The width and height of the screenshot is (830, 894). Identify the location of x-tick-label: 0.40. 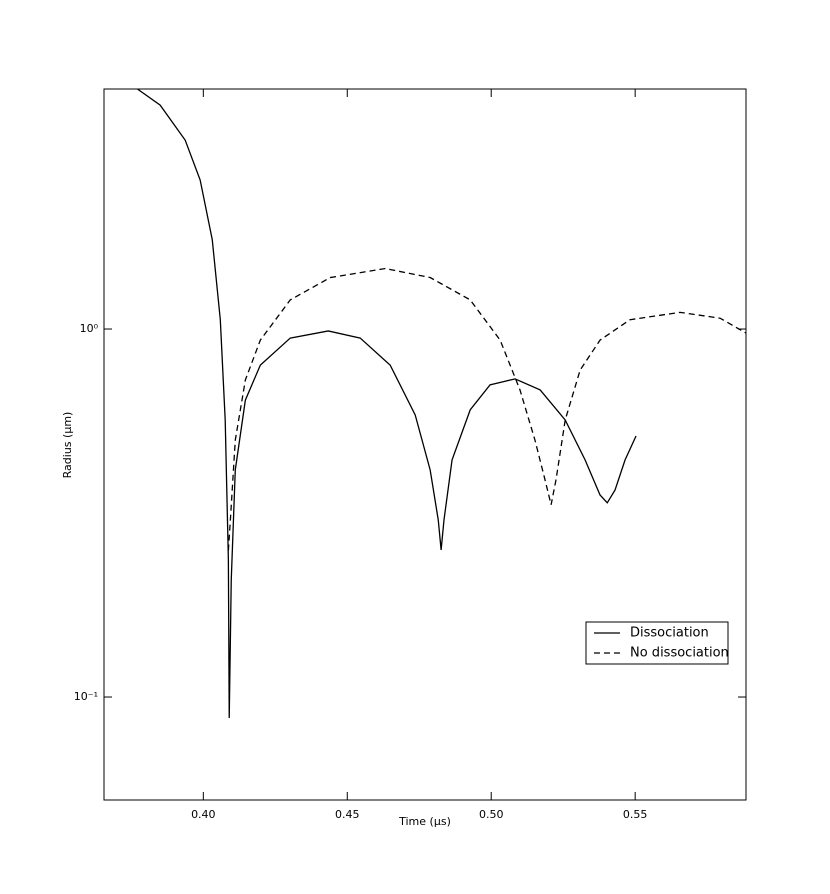
(203, 814).